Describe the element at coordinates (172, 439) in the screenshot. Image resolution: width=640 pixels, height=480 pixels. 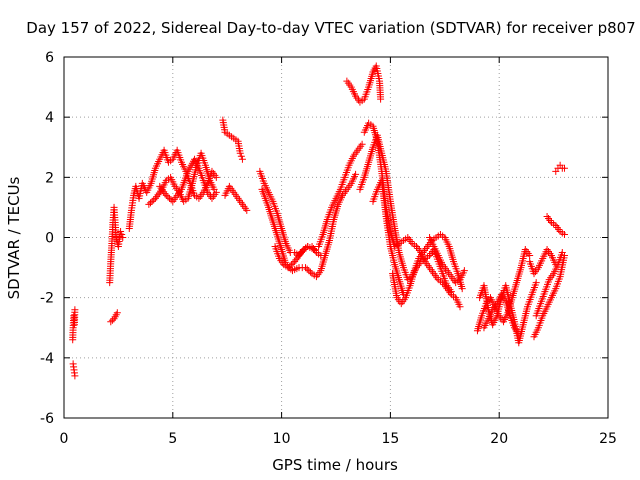
I see `x-tick-label: 5` at that location.